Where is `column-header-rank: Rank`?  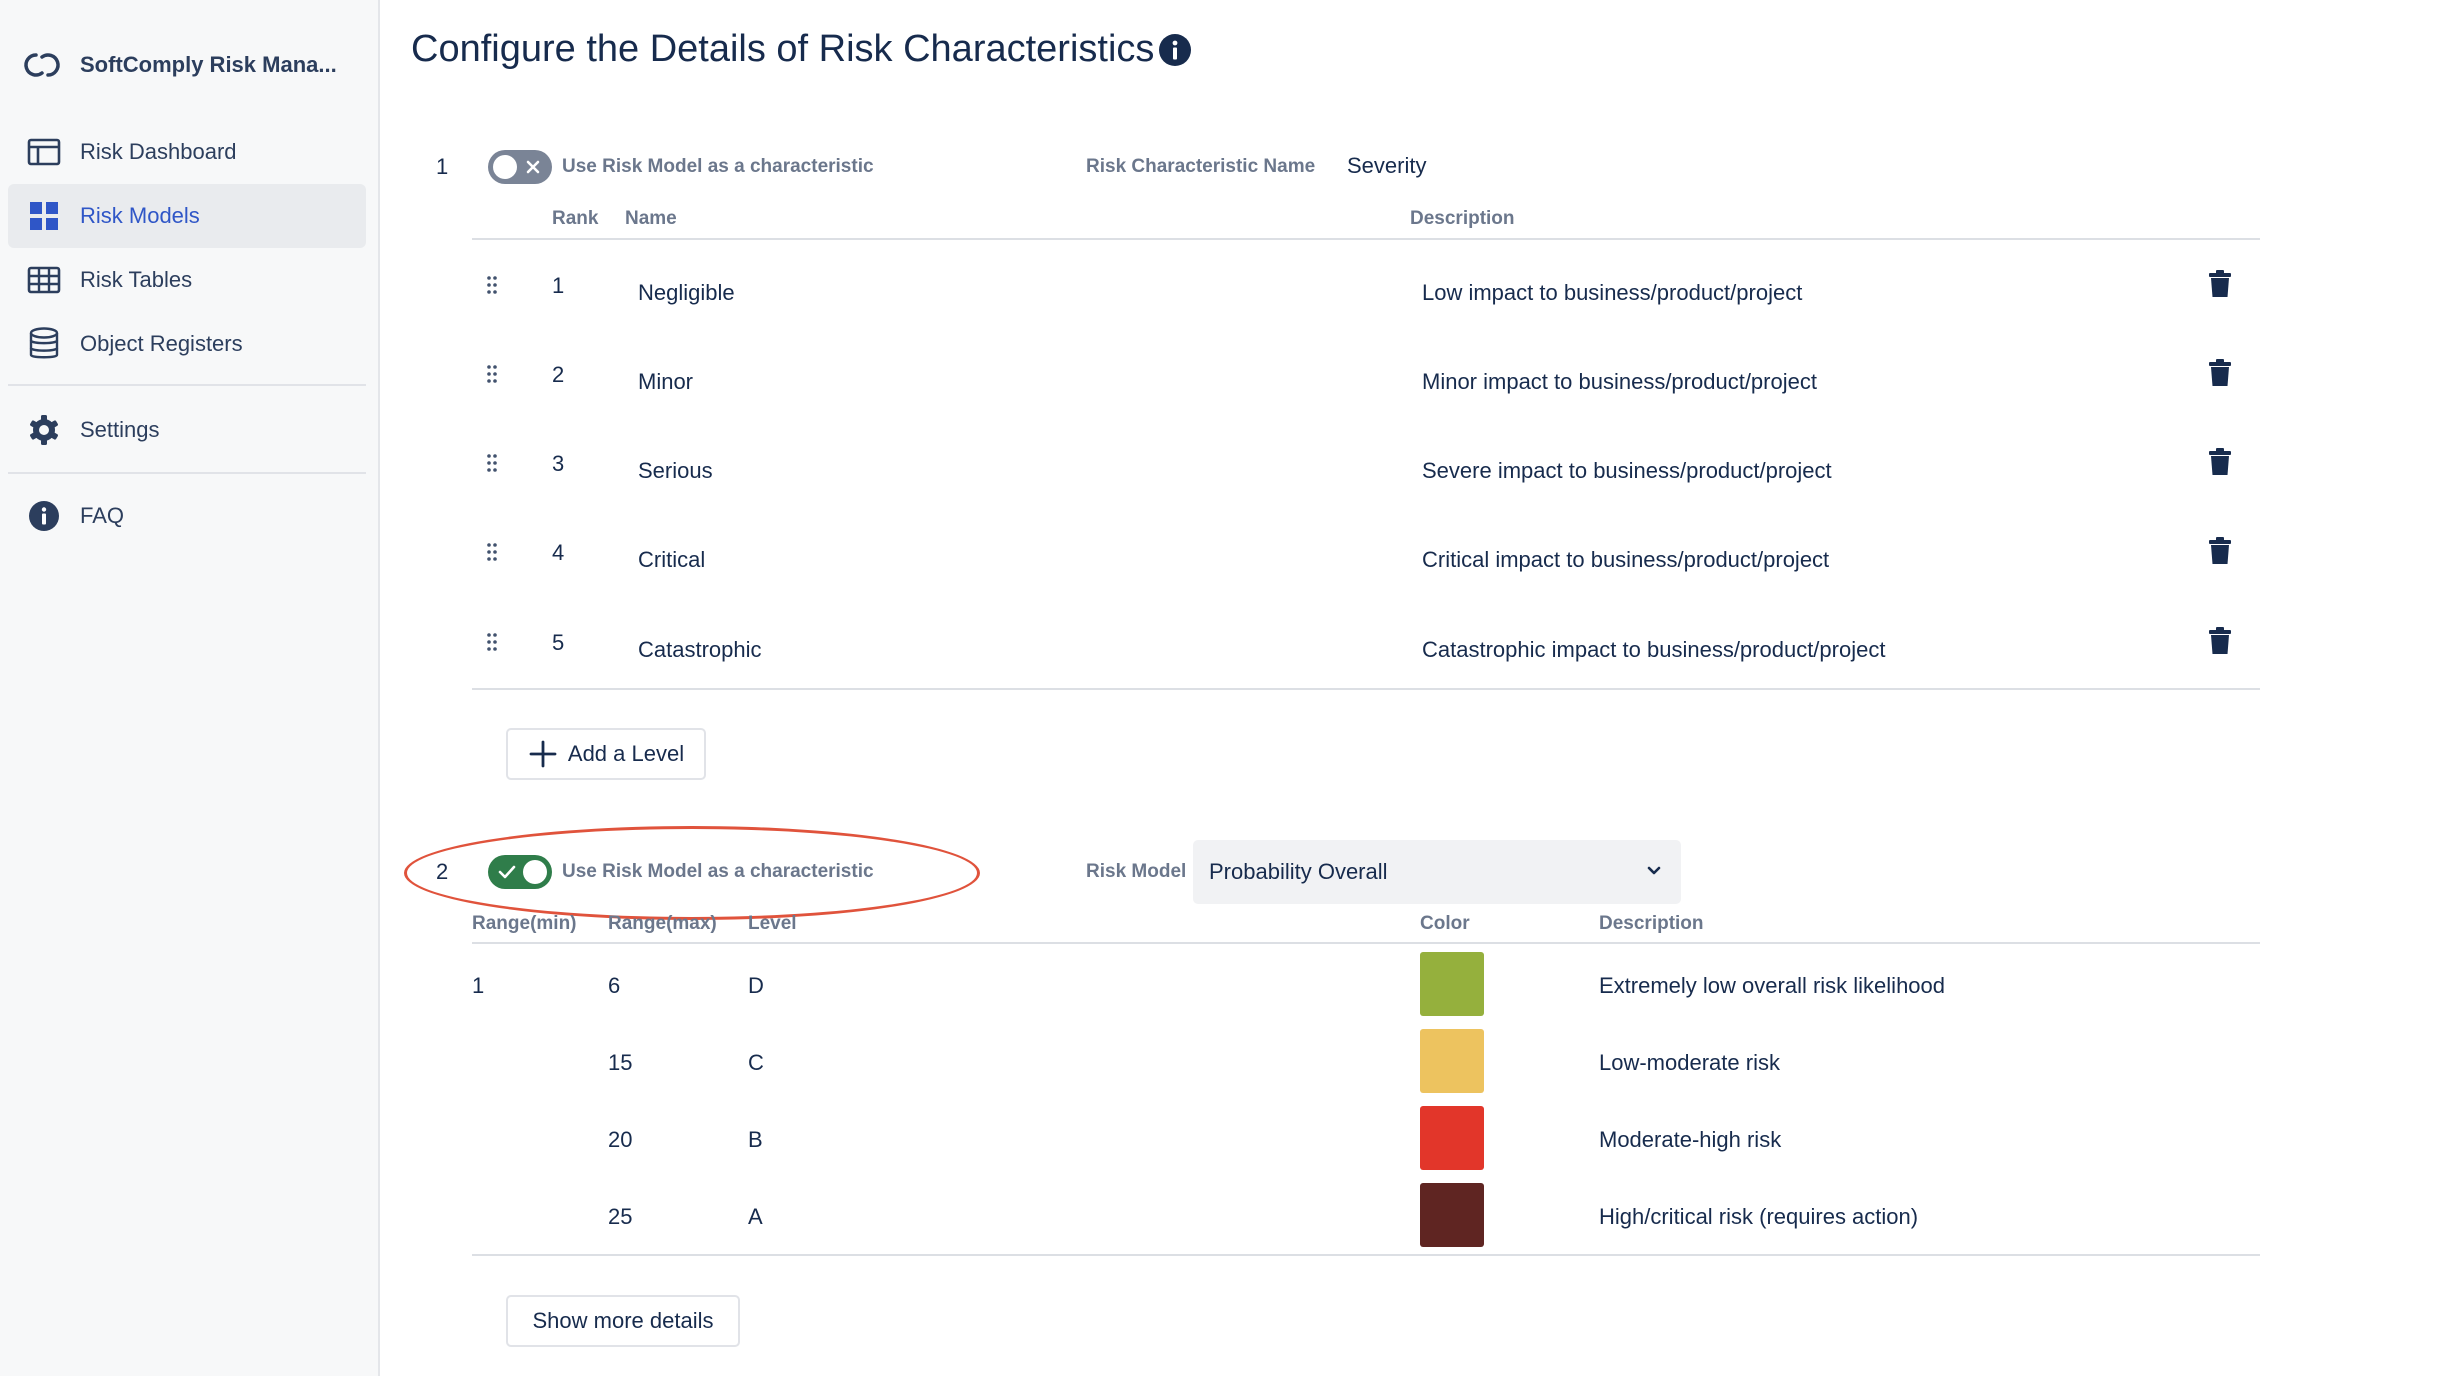 column-header-rank: Rank is located at coordinates (575, 218).